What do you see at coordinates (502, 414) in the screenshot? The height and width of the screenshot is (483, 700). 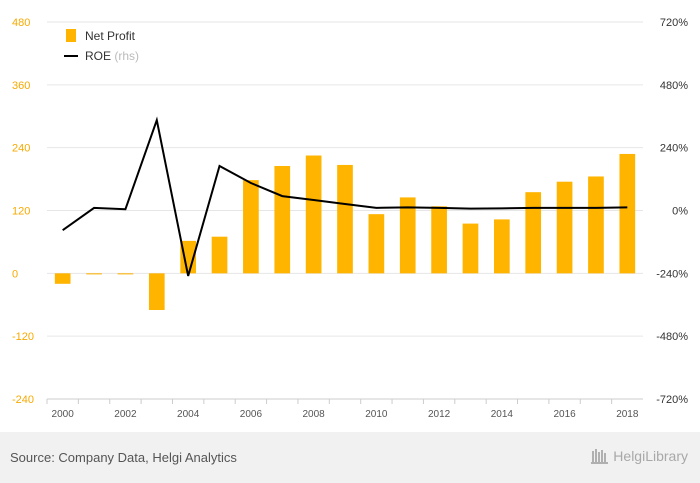 I see `x-tick-label: 2014` at bounding box center [502, 414].